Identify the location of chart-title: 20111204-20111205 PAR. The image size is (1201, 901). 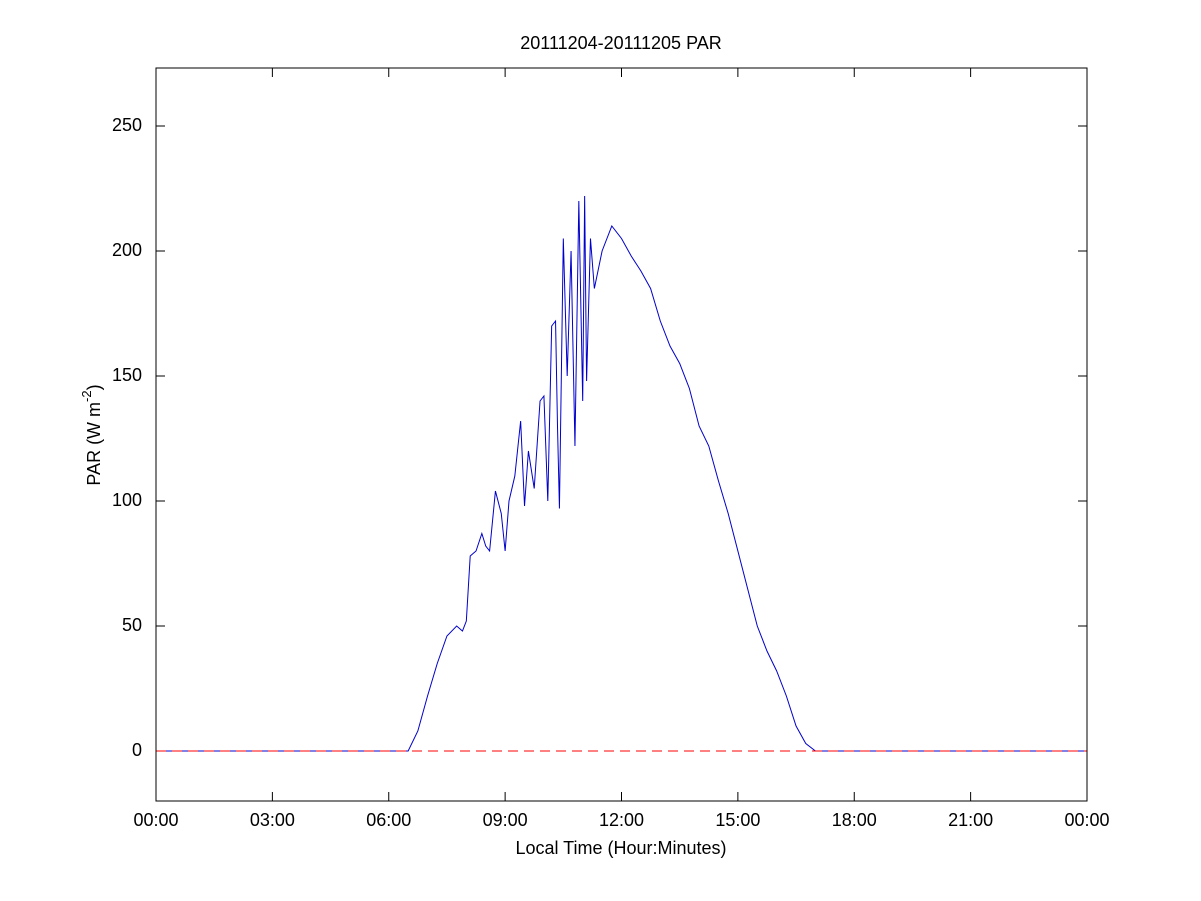
(621, 43).